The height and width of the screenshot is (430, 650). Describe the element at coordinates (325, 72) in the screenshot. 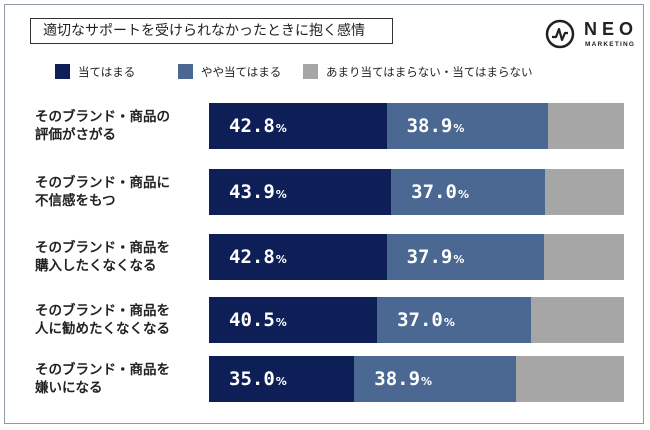

I see `chart-legend: 当てはまる やや当てはまる あまり当てはまらない・当てはまらない` at that location.